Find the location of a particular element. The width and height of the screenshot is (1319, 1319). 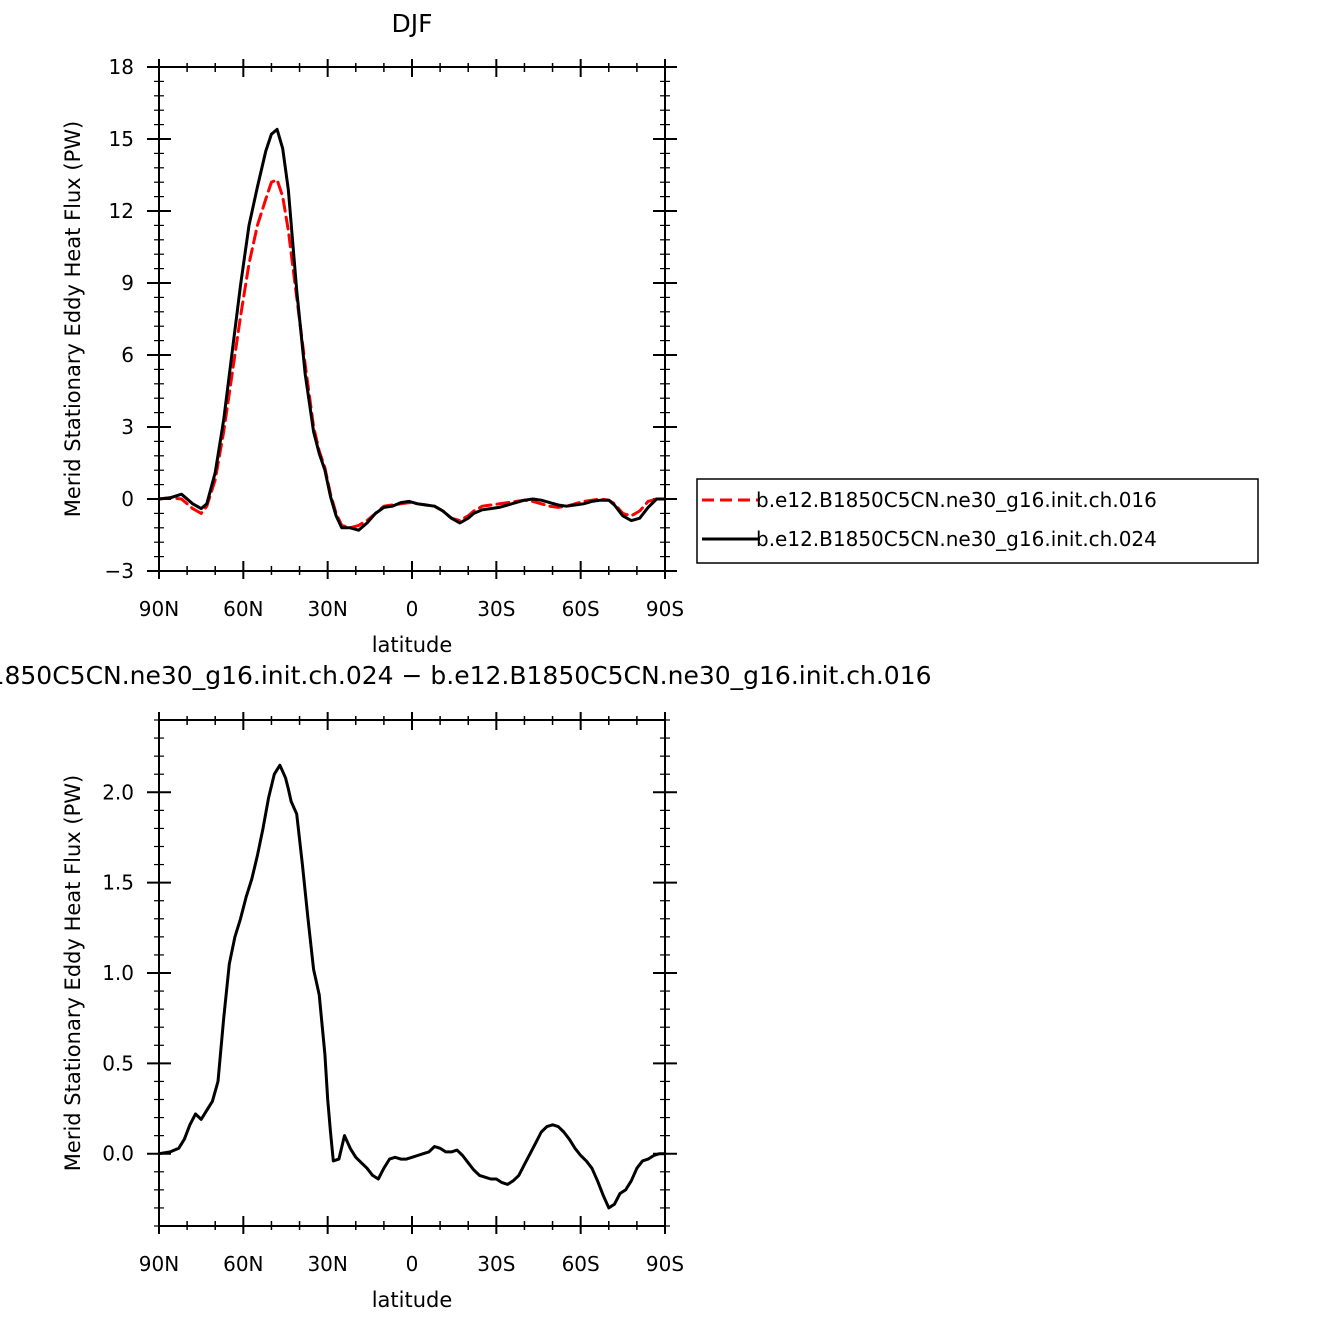

legend-box is located at coordinates (977, 521).